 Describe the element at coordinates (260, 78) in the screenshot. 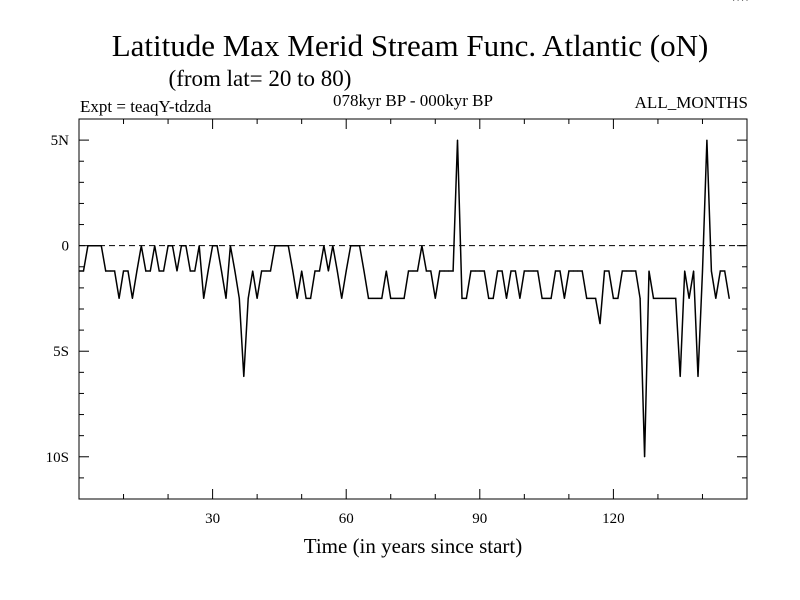

I see `chart-subtitle: (from lat= 20 to 80)` at that location.